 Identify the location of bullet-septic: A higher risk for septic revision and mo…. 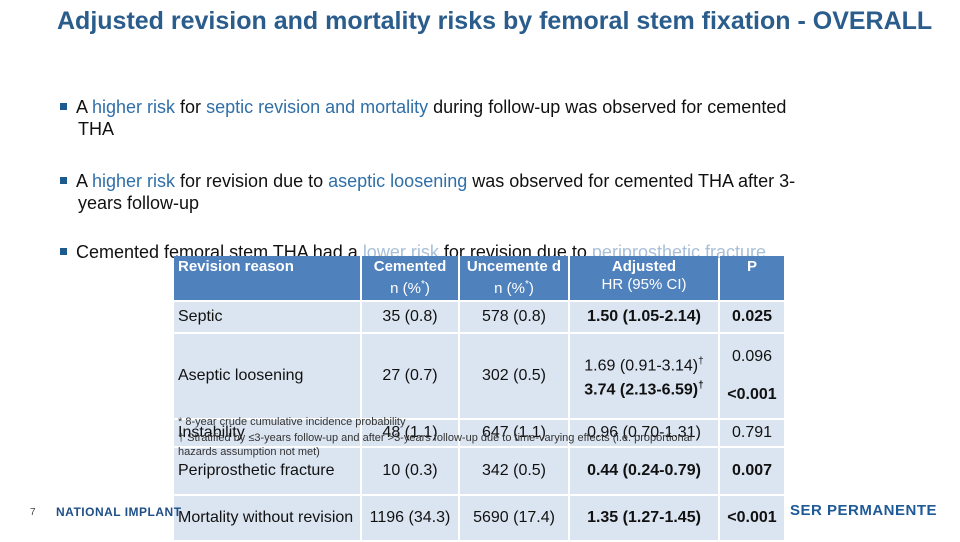
(490, 118).